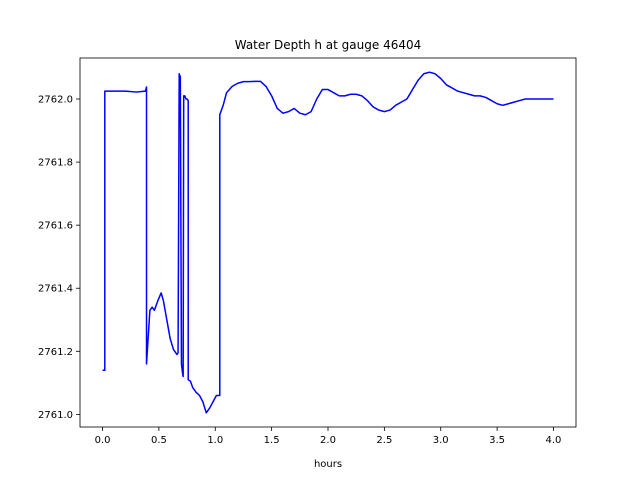  Describe the element at coordinates (441, 440) in the screenshot. I see `x-tick-label: 3.0` at that location.